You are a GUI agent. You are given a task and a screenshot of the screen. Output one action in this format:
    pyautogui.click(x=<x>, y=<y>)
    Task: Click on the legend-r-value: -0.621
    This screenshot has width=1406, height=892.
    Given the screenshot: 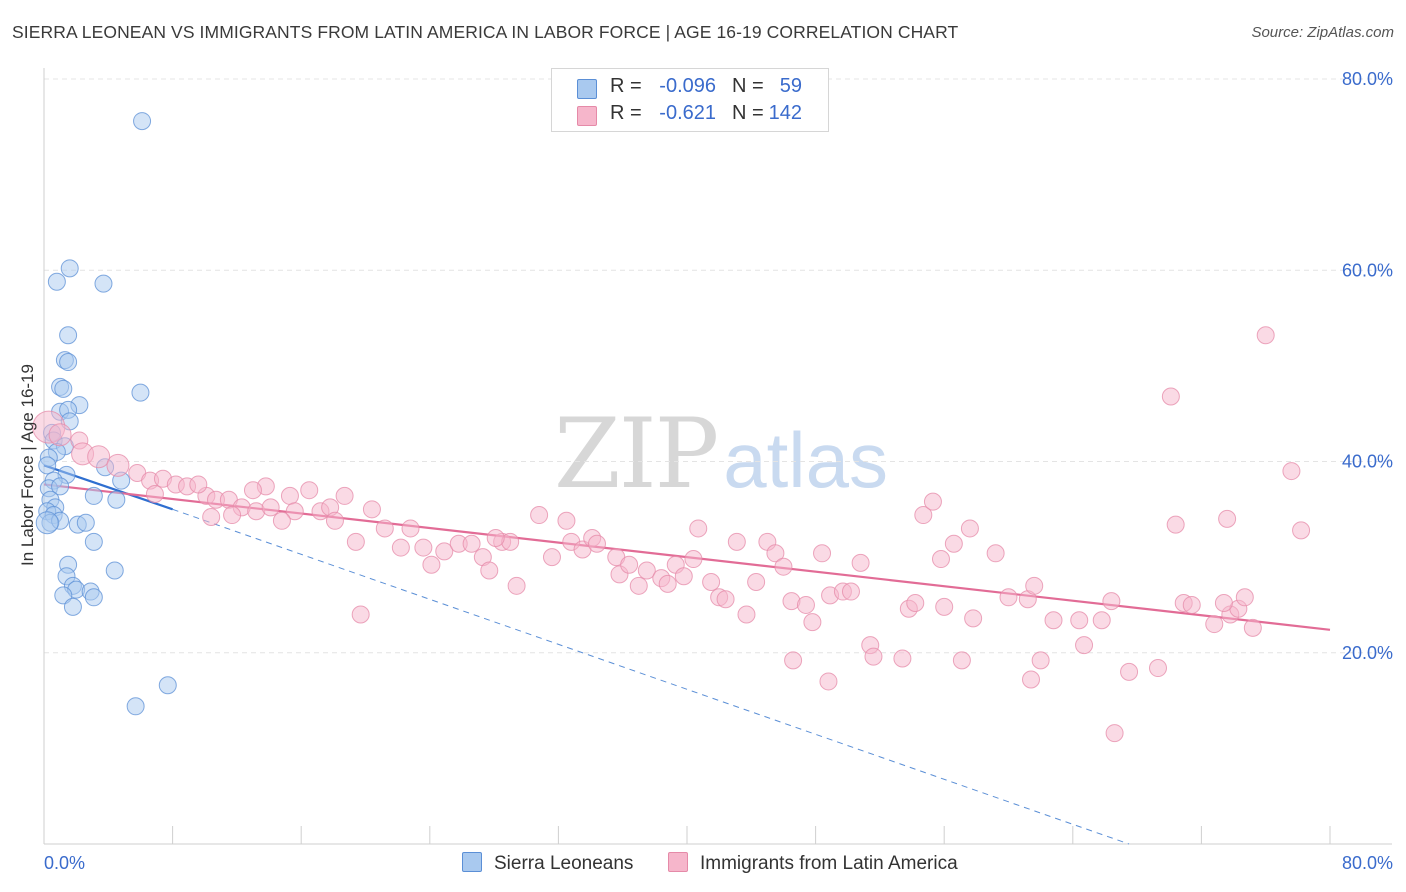 What is the action you would take?
    pyautogui.click(x=687, y=113)
    